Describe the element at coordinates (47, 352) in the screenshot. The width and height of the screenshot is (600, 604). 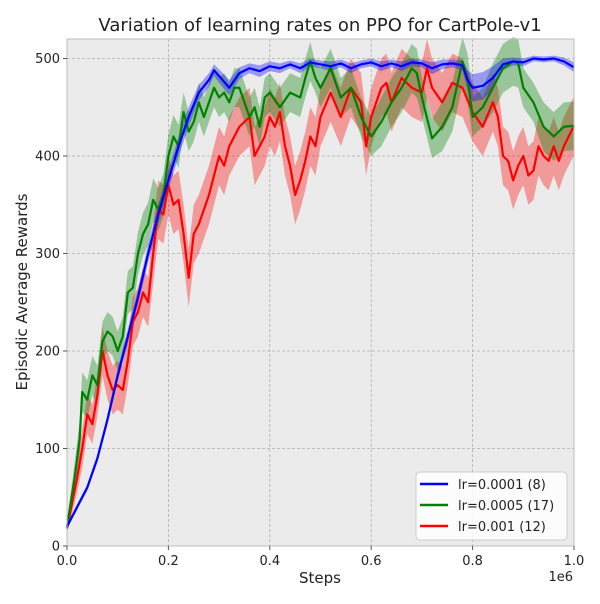
I see `y-tick-label: 200` at that location.